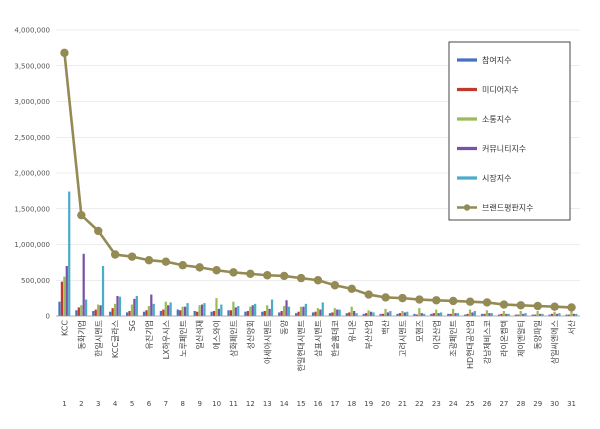 This screenshot has height=429, width=600. What do you see at coordinates (250, 334) in the screenshot?
I see `category-label: 성신양회` at bounding box center [250, 334].